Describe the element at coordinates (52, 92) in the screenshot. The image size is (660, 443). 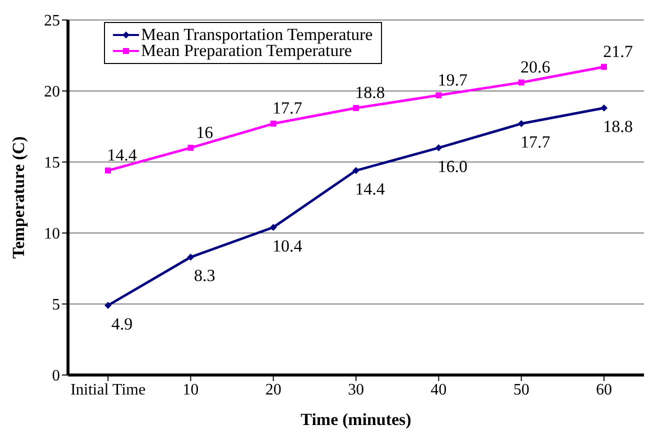
I see `y-tick-label: 20` at that location.